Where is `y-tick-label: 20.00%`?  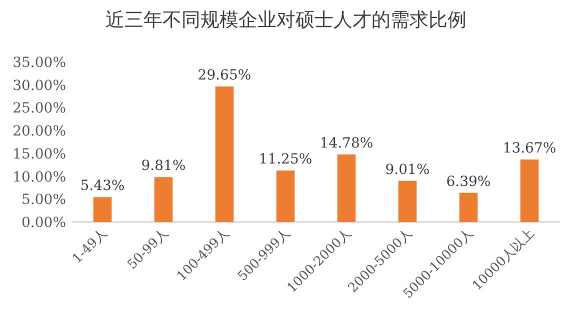
y-tick-label: 20.00% is located at coordinates (39, 132).